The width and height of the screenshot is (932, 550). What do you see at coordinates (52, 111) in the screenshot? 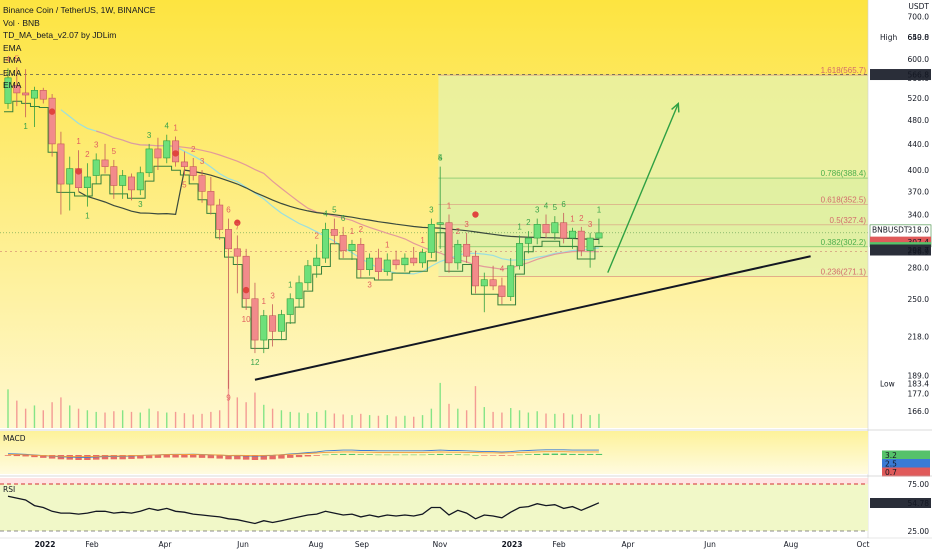
I see `signal-dot` at bounding box center [52, 111].